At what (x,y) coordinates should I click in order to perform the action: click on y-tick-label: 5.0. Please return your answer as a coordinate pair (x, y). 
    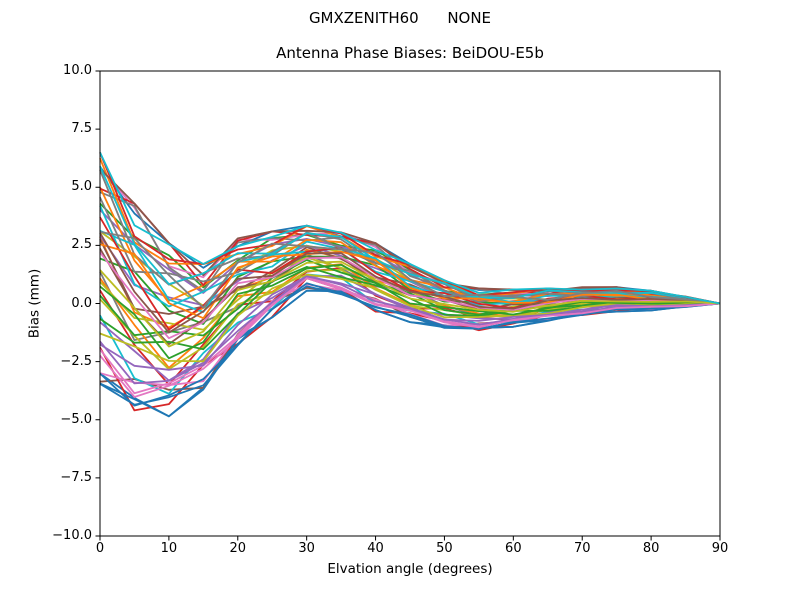
    Looking at the image, I should click on (81, 187).